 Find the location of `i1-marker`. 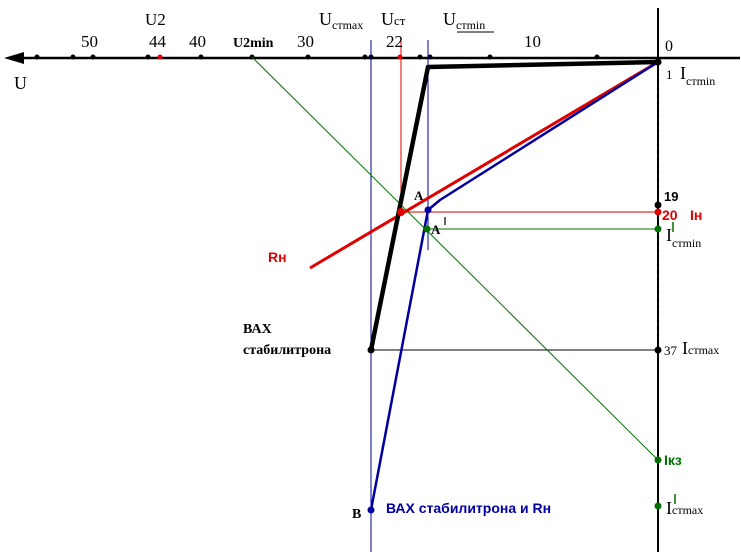

i1-marker is located at coordinates (658, 62).